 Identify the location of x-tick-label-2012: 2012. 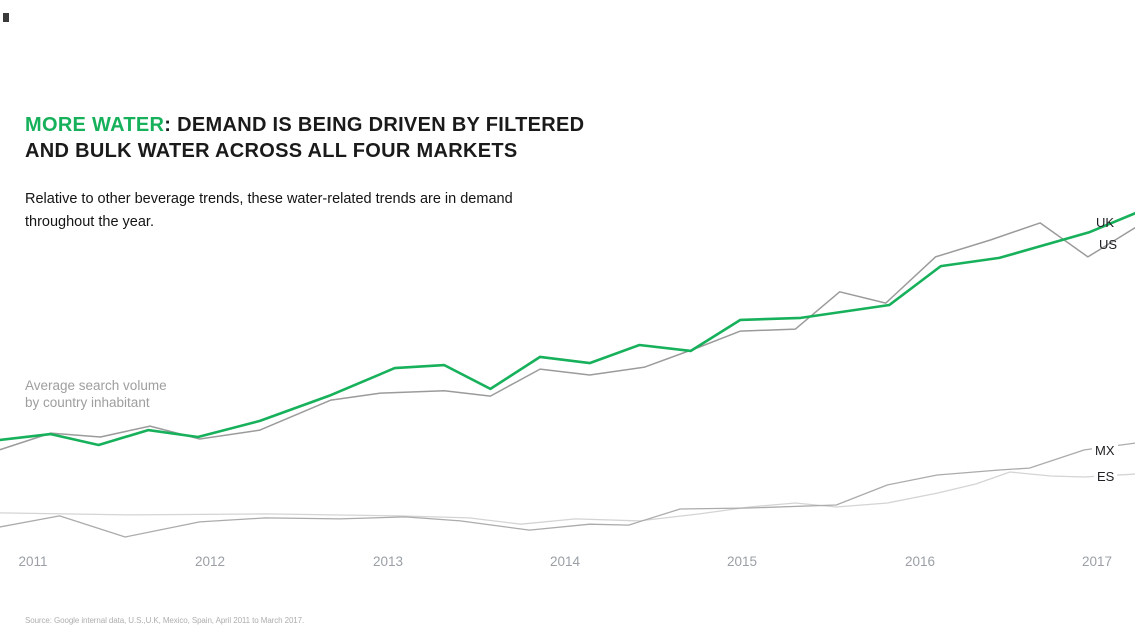
(210, 561).